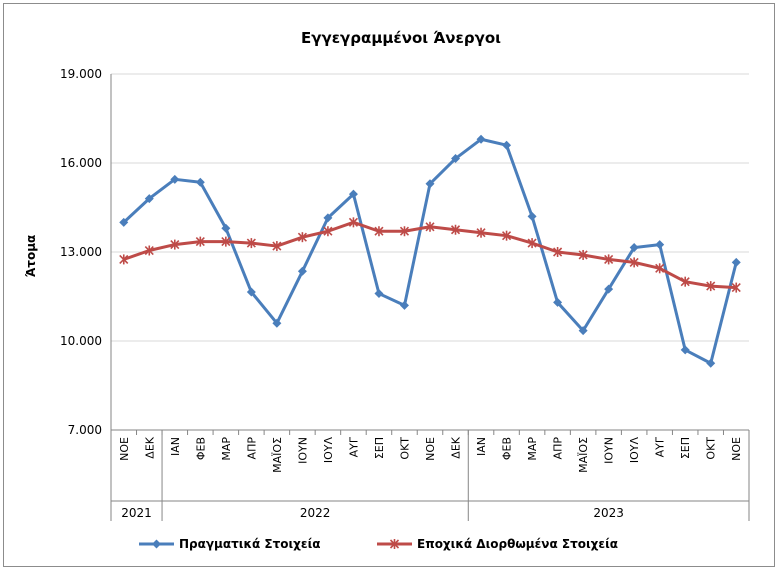  I want to click on series-line, so click(430, 255).